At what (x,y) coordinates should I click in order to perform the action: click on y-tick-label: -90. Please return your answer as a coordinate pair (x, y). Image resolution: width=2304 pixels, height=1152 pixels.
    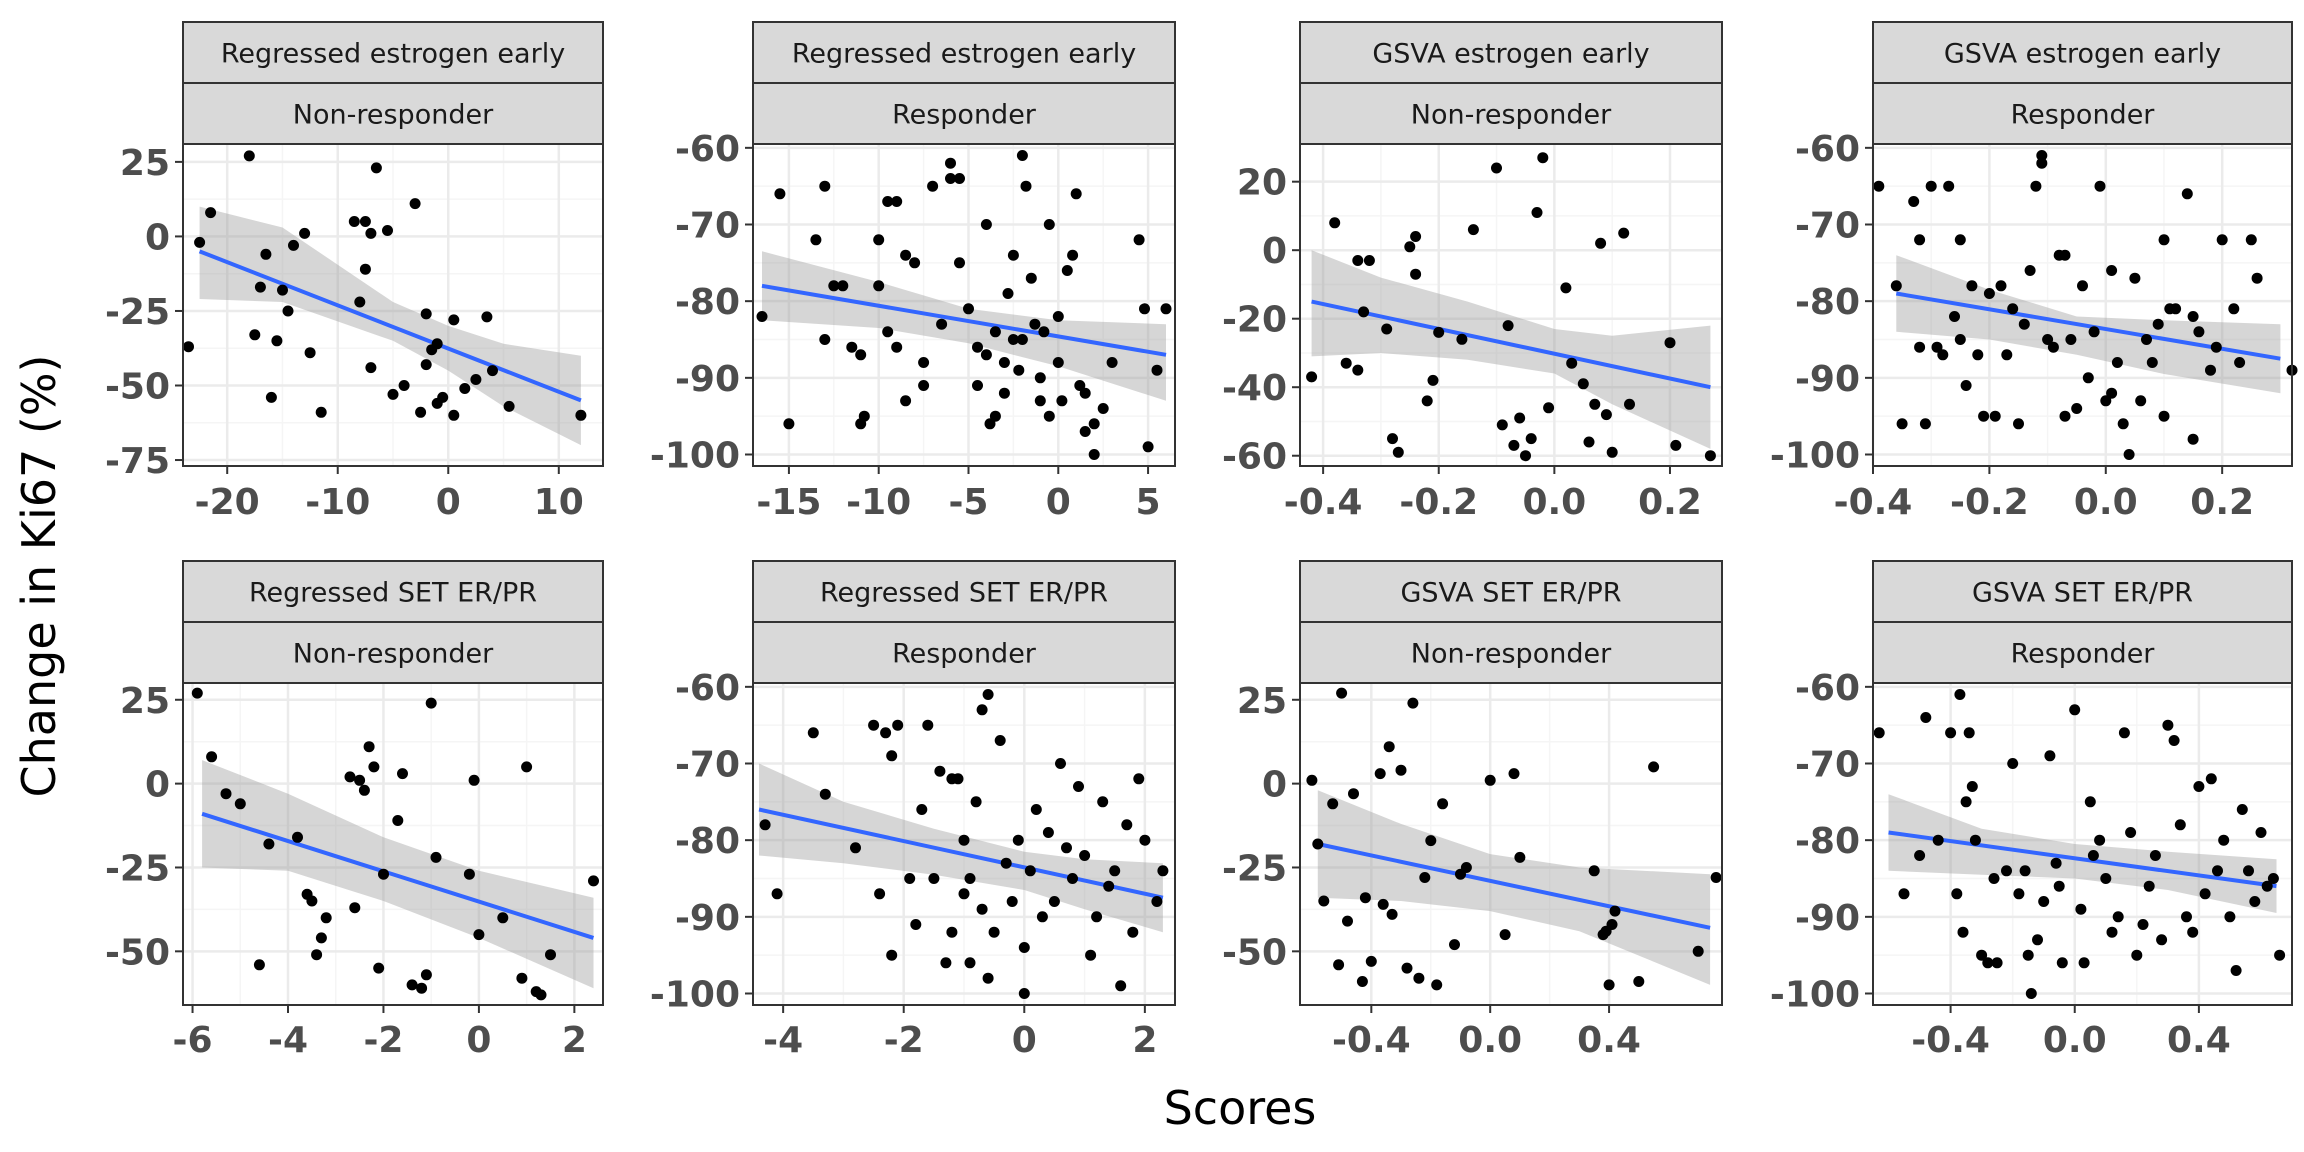
    Looking at the image, I should click on (1827, 379).